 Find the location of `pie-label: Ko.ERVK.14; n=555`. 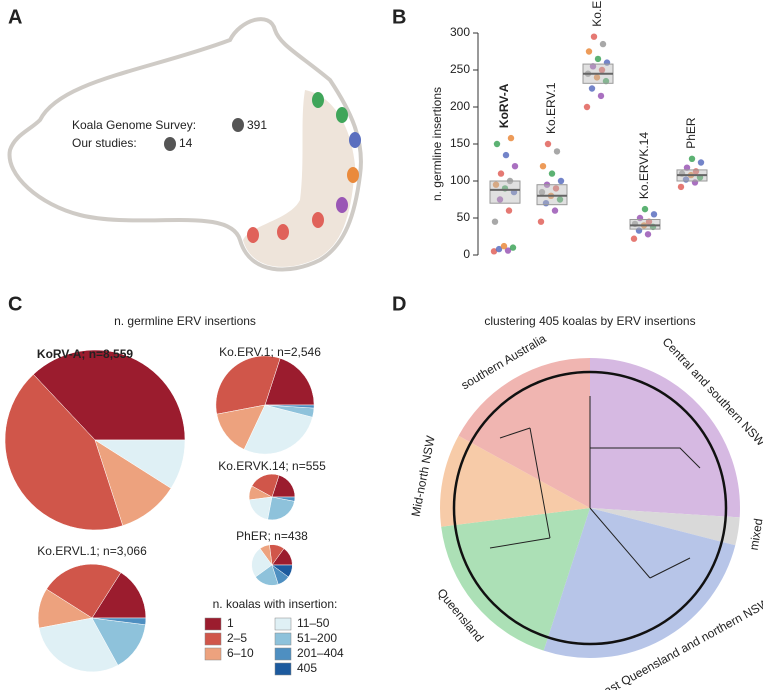

pie-label: Ko.ERVK.14; n=555 is located at coordinates (272, 466).